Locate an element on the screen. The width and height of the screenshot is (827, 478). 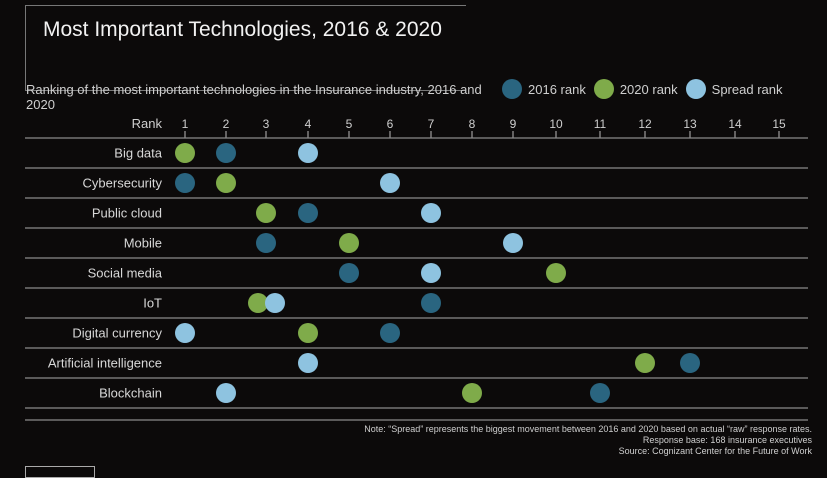
legend-item-2016: 2016 rank is located at coordinates (544, 89).